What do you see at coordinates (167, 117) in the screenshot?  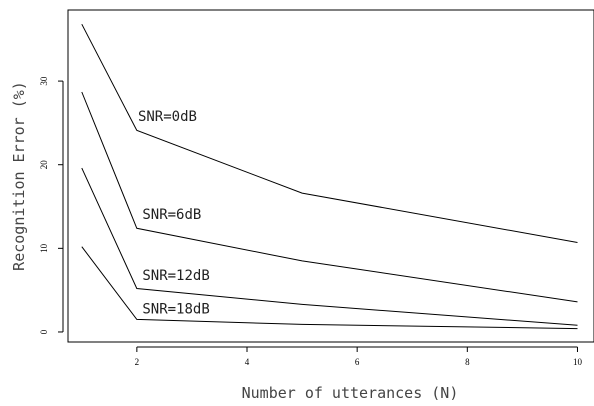 I see `series-annotation: SNR=0dB` at bounding box center [167, 117].